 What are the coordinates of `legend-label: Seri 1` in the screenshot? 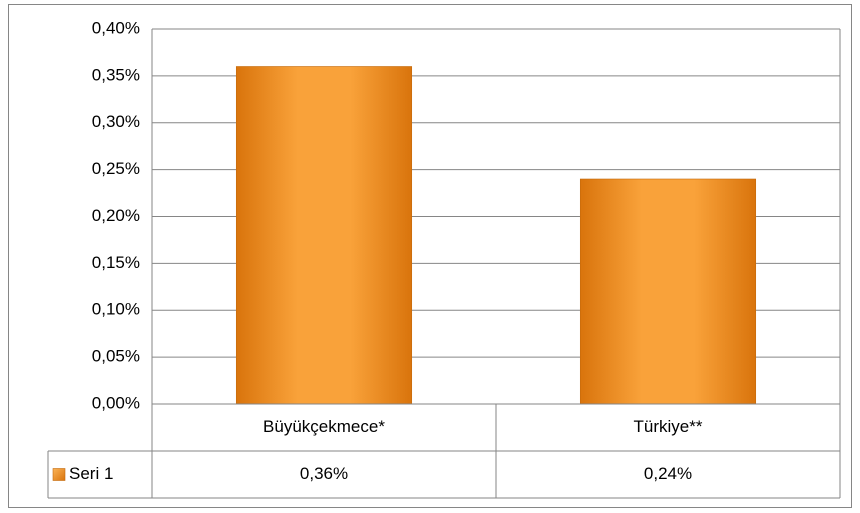 It's located at (91, 473).